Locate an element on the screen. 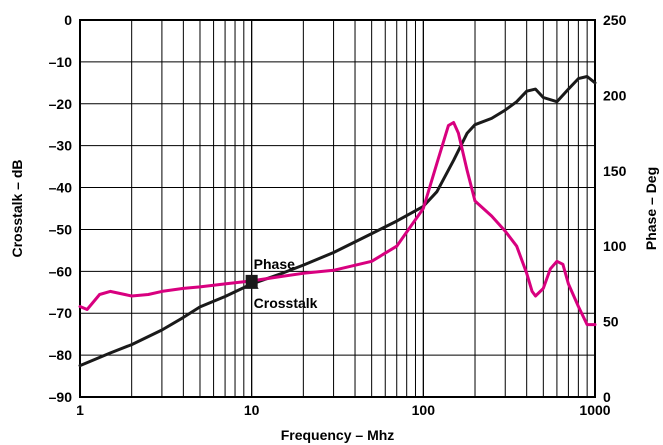 The width and height of the screenshot is (663, 445). y-left-tick-label: –30 is located at coordinates (61, 146).